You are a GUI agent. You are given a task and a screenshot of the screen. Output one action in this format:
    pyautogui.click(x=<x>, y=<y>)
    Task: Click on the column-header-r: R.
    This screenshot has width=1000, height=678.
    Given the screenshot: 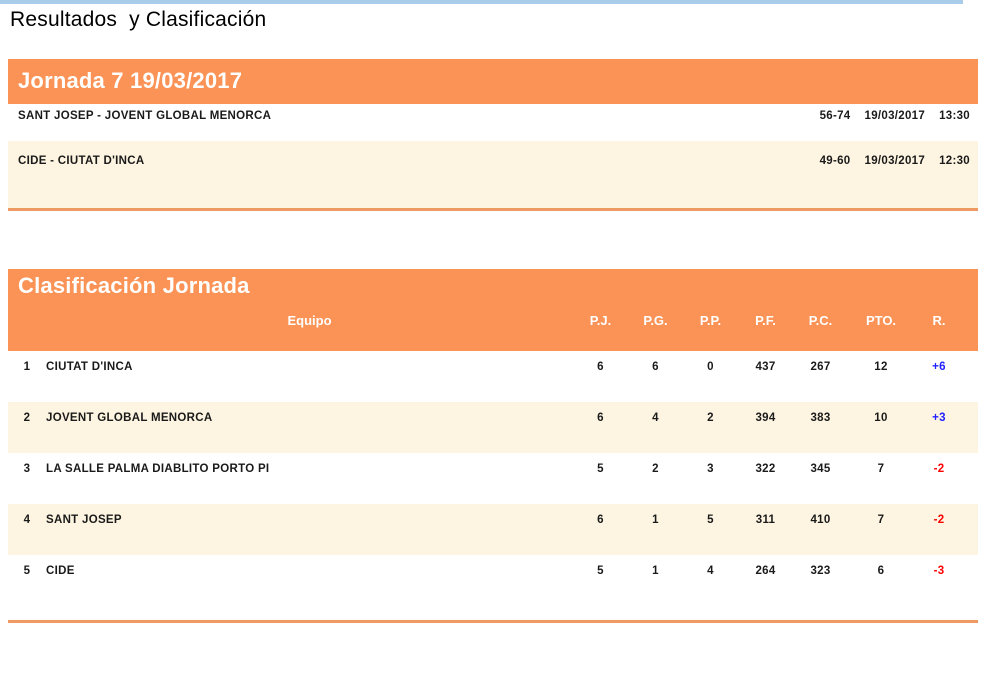 What is the action you would take?
    pyautogui.click(x=939, y=320)
    